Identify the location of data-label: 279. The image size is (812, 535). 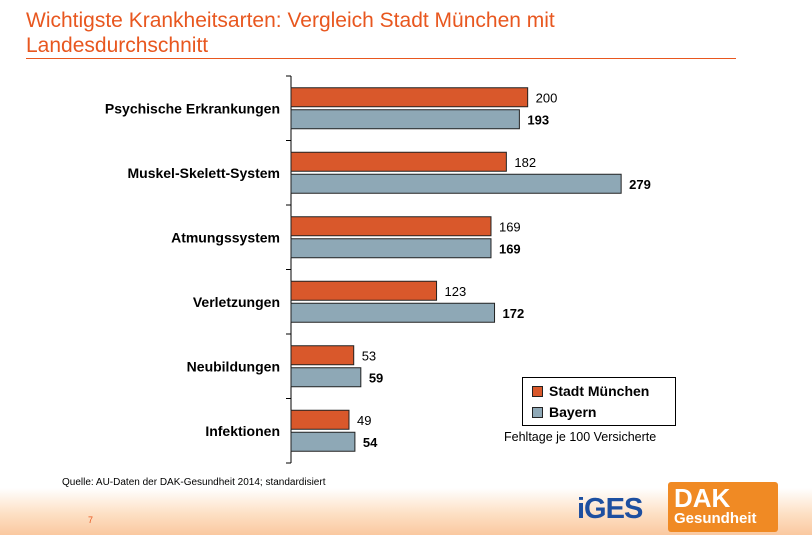
(640, 184).